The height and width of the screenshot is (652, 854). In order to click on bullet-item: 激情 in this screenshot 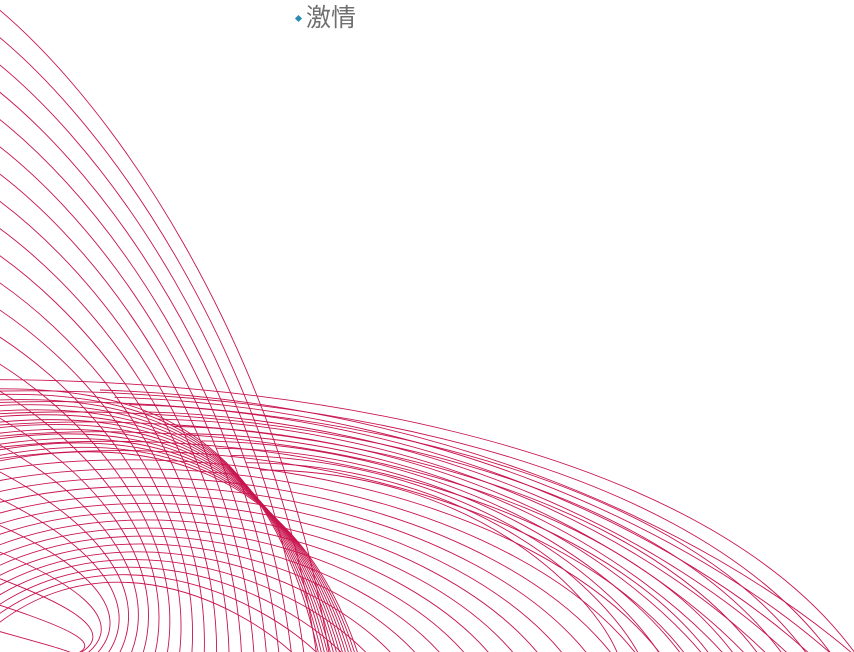, I will do `click(325, 18)`.